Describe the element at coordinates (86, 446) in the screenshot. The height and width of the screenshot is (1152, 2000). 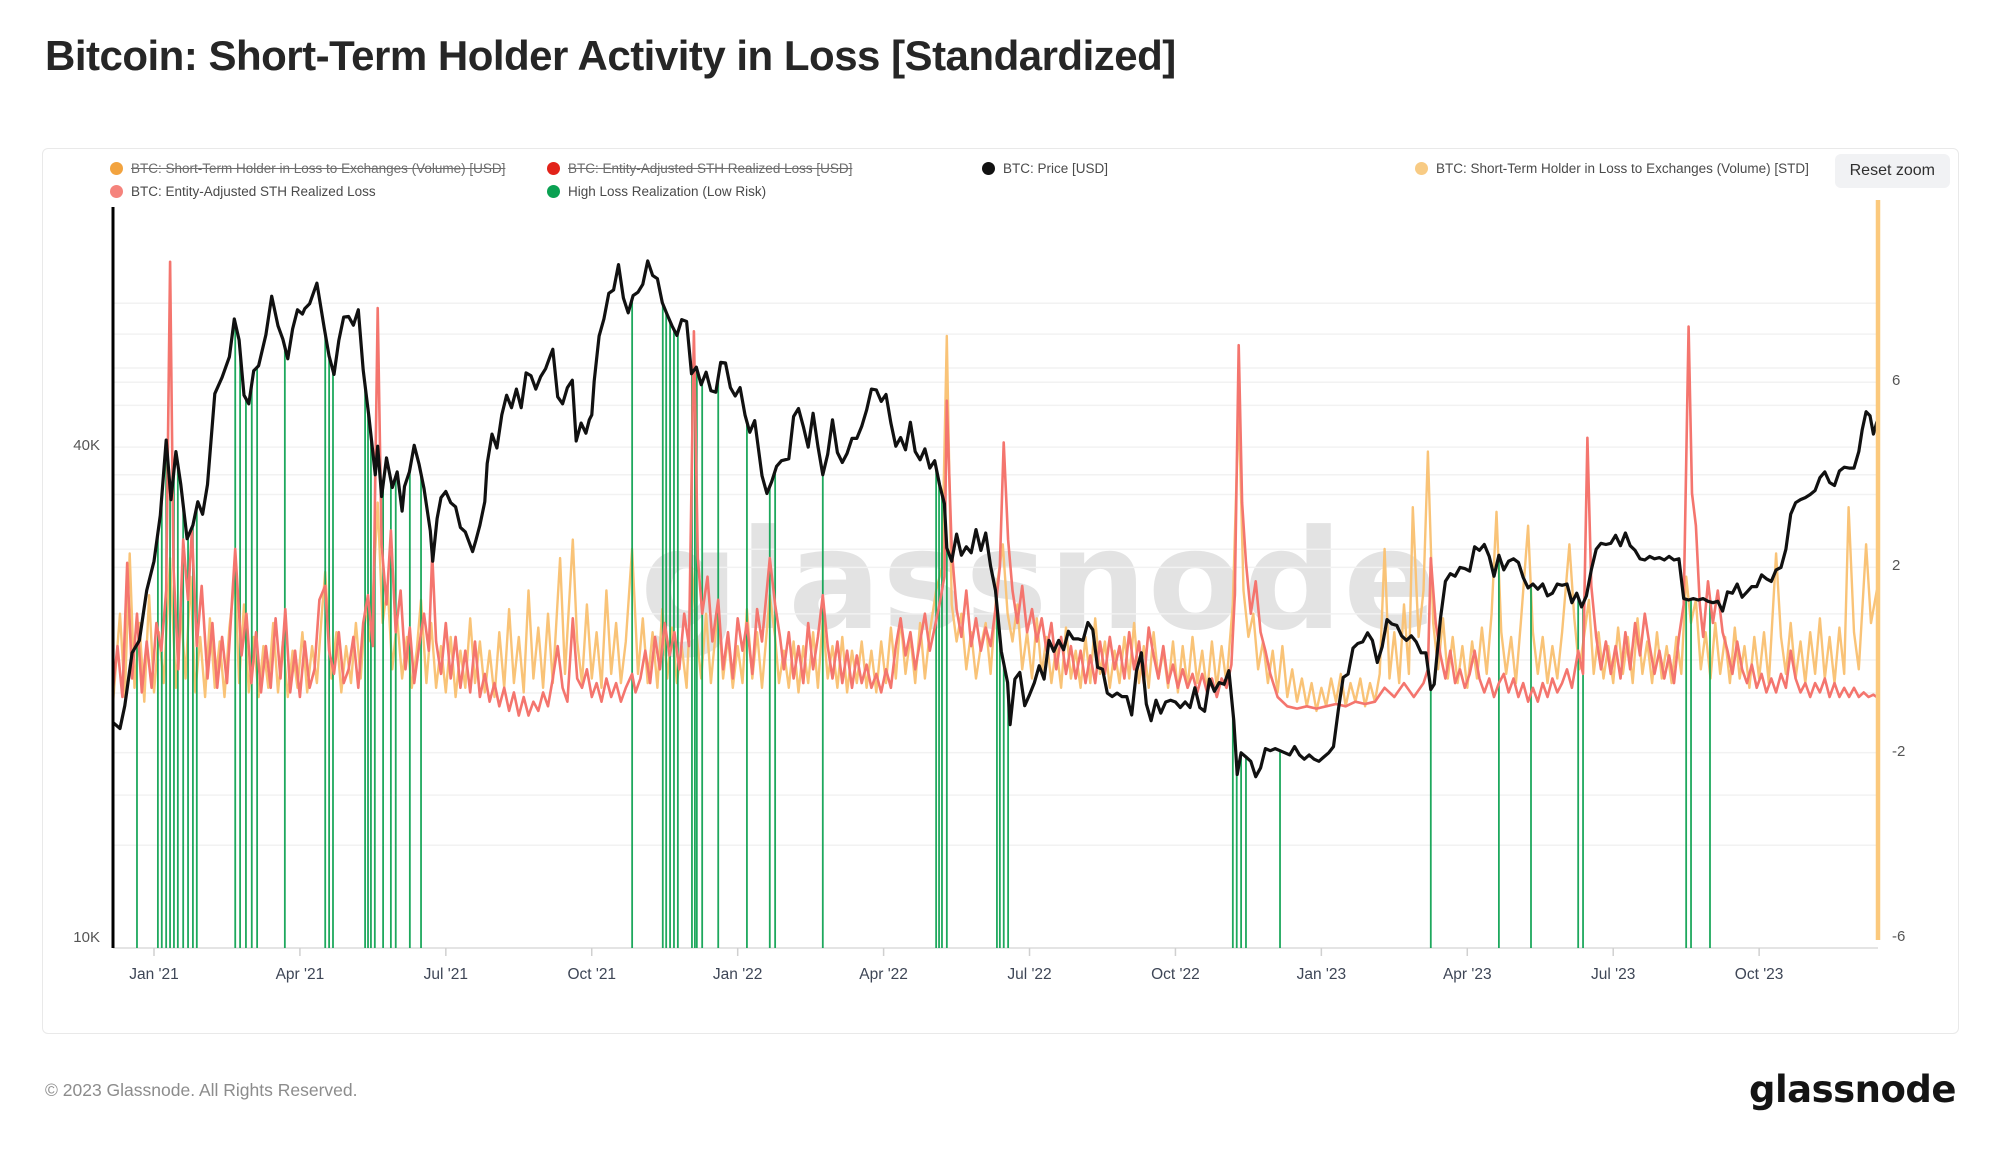
I see `y-axis-left-label: 40K` at that location.